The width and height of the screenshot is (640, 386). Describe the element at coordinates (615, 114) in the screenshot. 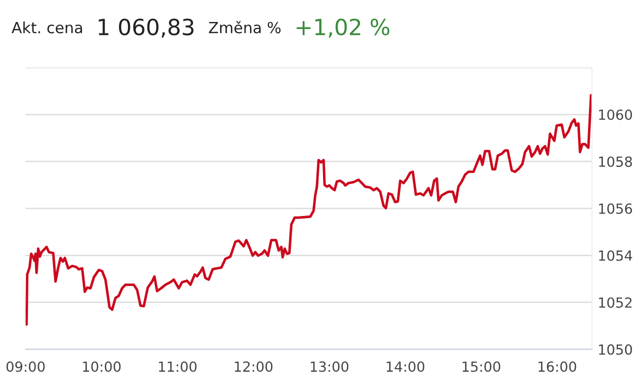

I see `y-tick-label: 1060` at that location.